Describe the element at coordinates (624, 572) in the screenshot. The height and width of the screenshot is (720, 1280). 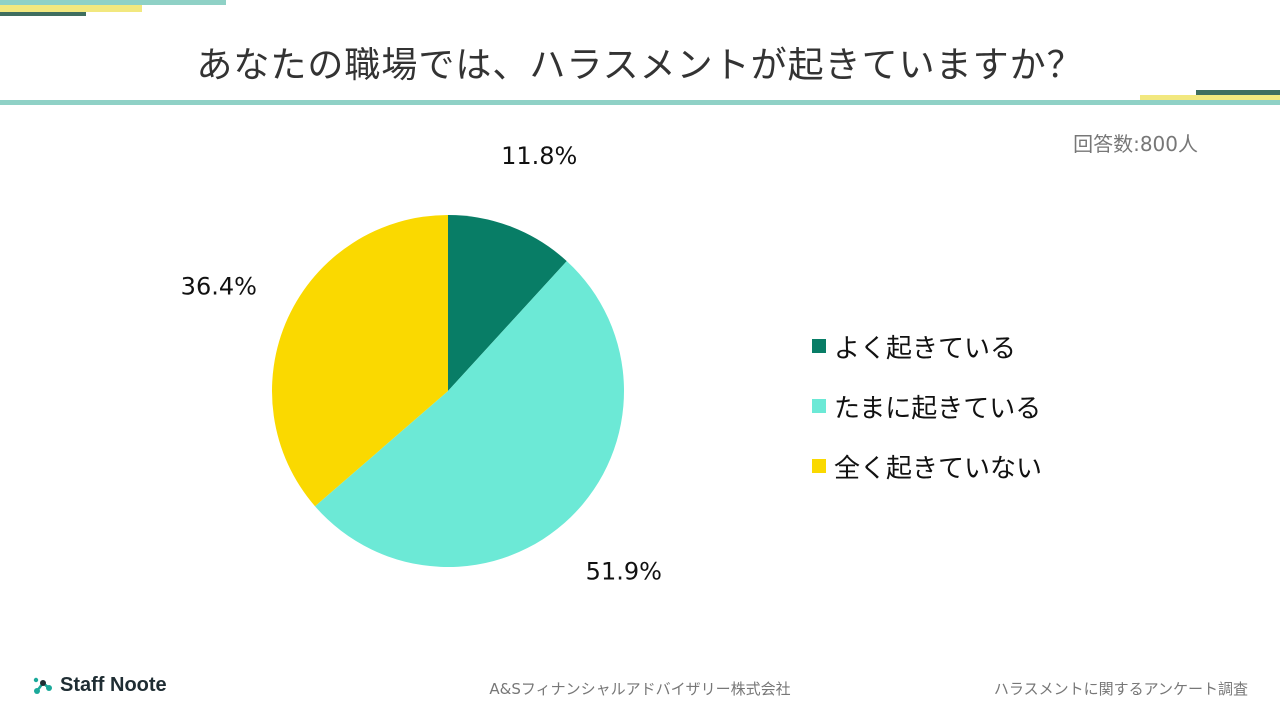
I see `pie-data-label-1: 51.9%` at that location.